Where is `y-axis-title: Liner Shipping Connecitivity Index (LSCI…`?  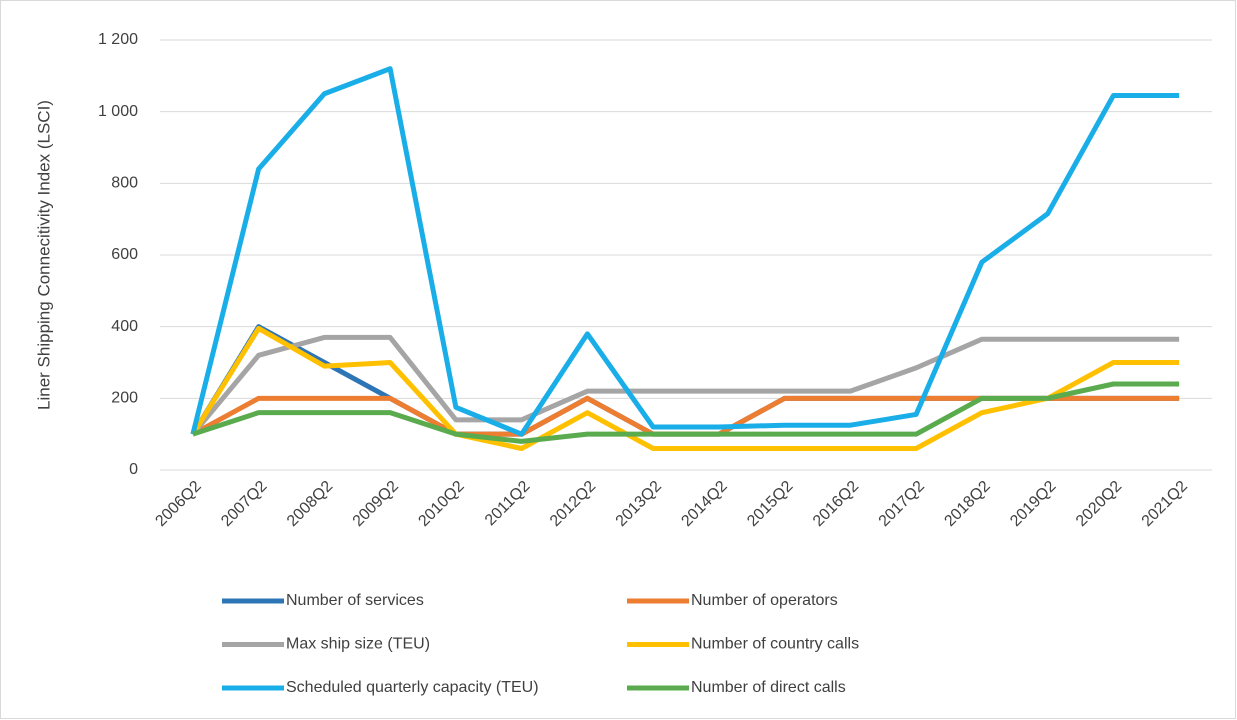 y-axis-title: Liner Shipping Connecitivity Index (LSCI… is located at coordinates (43, 255).